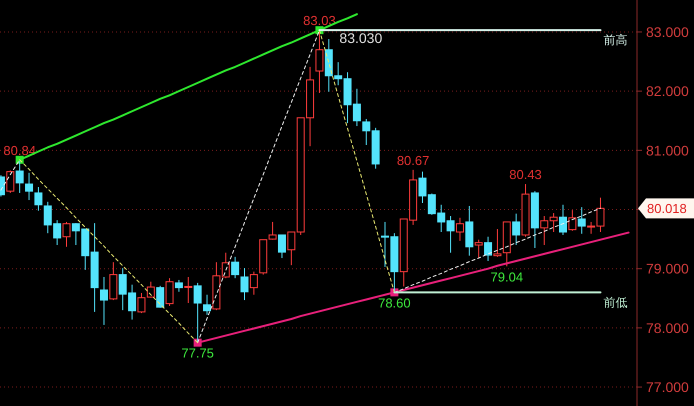  What do you see at coordinates (668, 32) in the screenshot?
I see `y-tick-label: 83.000` at bounding box center [668, 32].